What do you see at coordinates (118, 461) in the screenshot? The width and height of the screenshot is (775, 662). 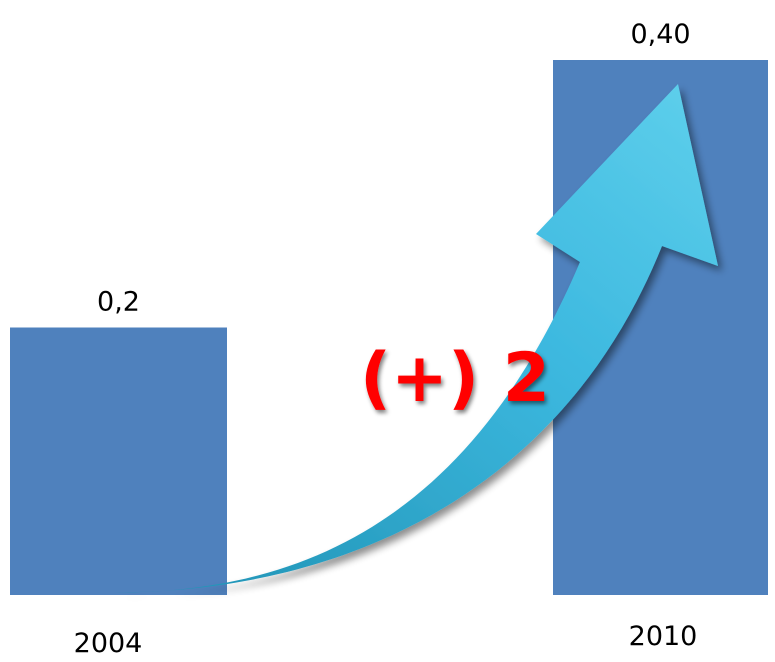 I see `bar-2004` at bounding box center [118, 461].